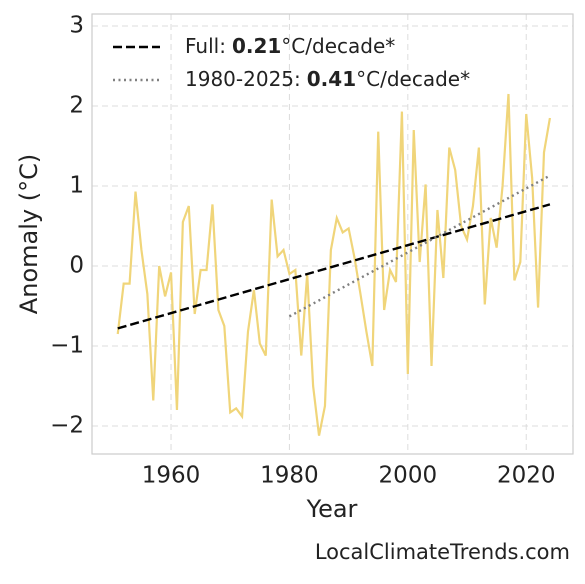  Describe the element at coordinates (289, 476) in the screenshot. I see `x-tick-label: 1980` at that location.